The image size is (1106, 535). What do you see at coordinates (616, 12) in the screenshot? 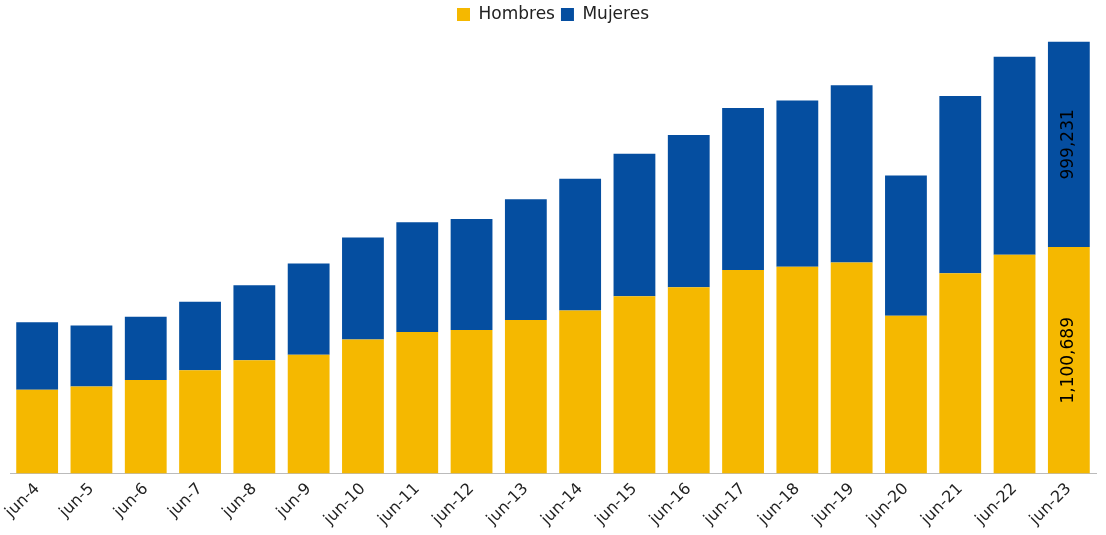
I see `legend-label: Mujeres` at bounding box center [616, 12].